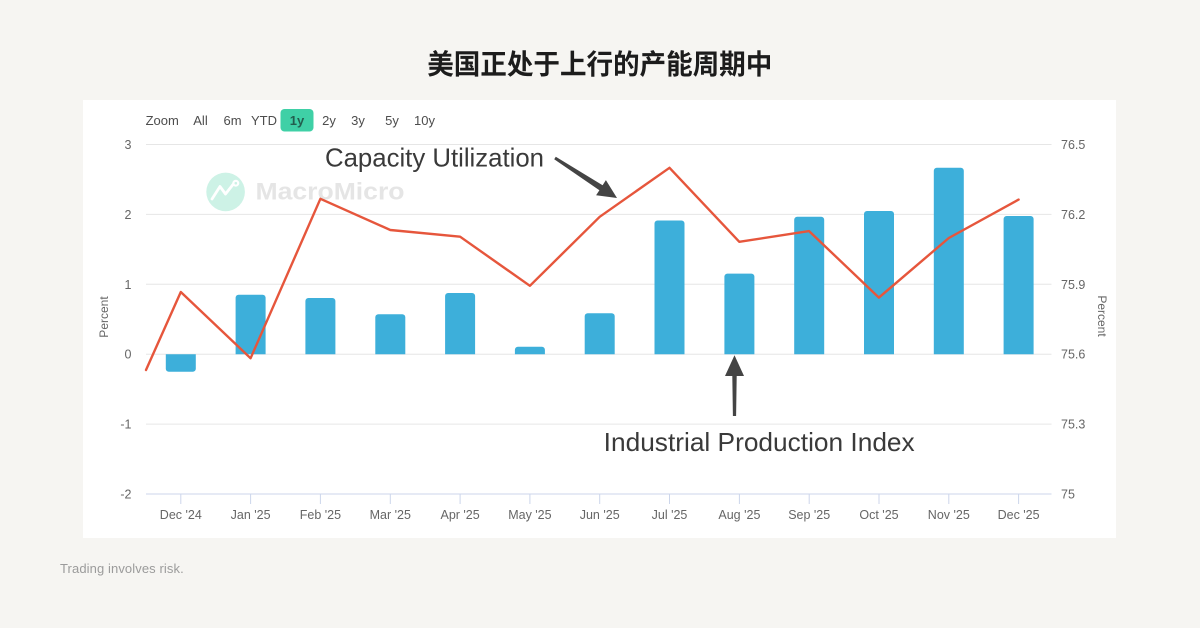 The image size is (1200, 628). Describe the element at coordinates (600, 515) in the screenshot. I see `svg-text: Jun '25` at that location.